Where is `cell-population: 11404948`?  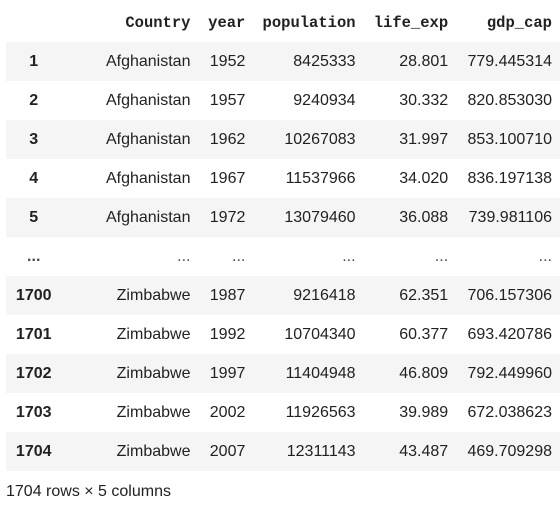 cell-population: 11404948 is located at coordinates (320, 373).